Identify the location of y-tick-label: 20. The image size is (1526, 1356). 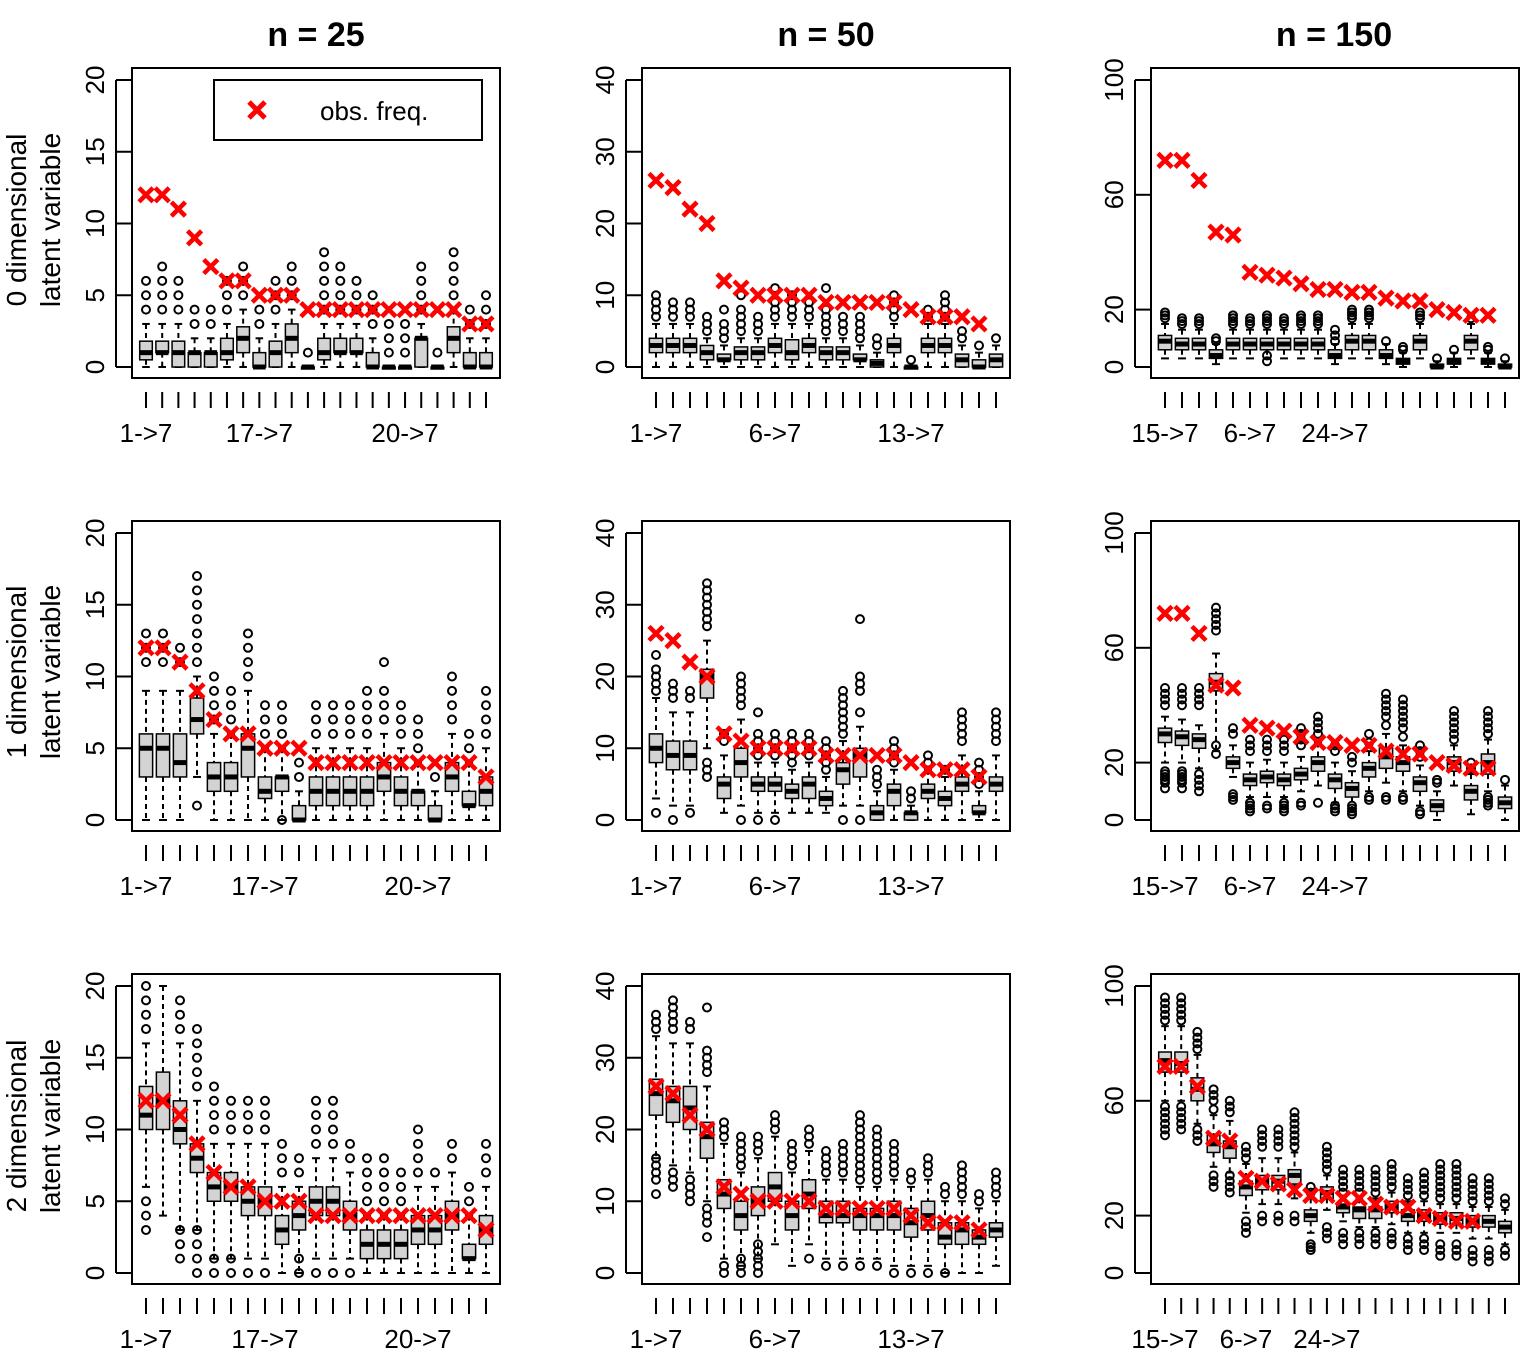
(1114, 762).